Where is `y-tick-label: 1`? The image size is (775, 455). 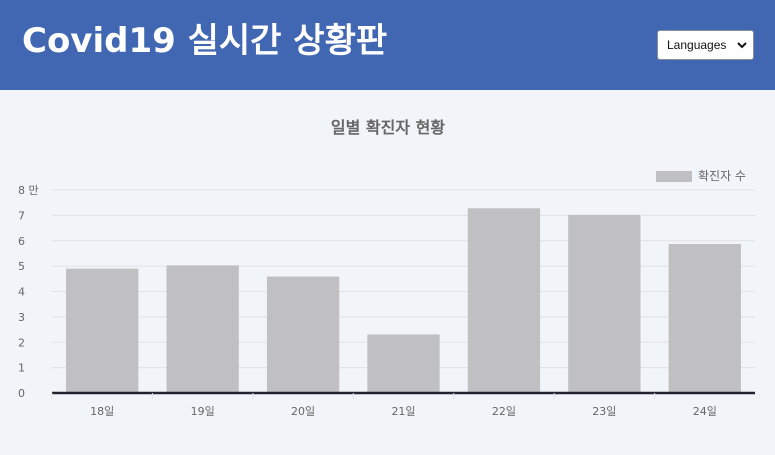
y-tick-label: 1 is located at coordinates (21, 368).